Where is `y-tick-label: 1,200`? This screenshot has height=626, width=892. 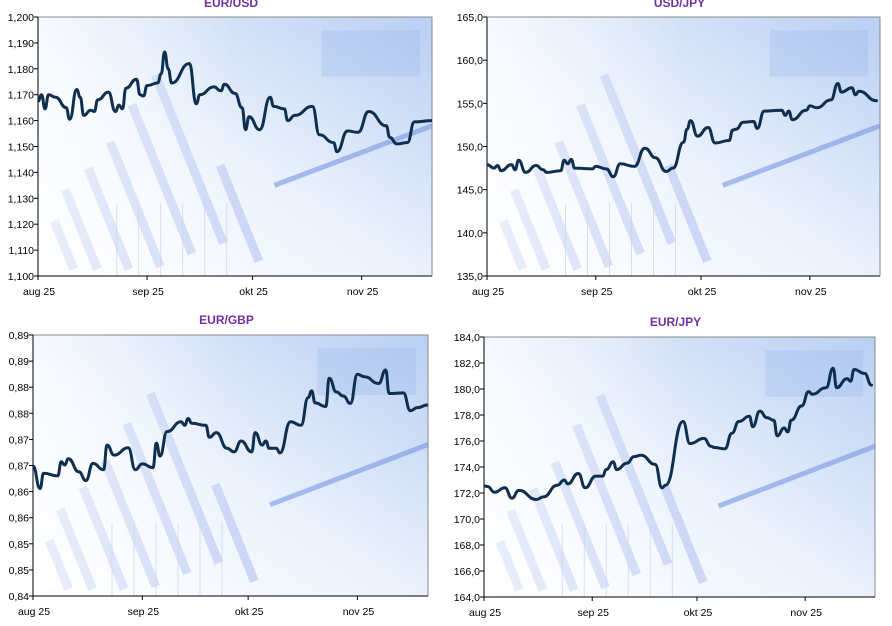
y-tick-label: 1,200 is located at coordinates (21, 18).